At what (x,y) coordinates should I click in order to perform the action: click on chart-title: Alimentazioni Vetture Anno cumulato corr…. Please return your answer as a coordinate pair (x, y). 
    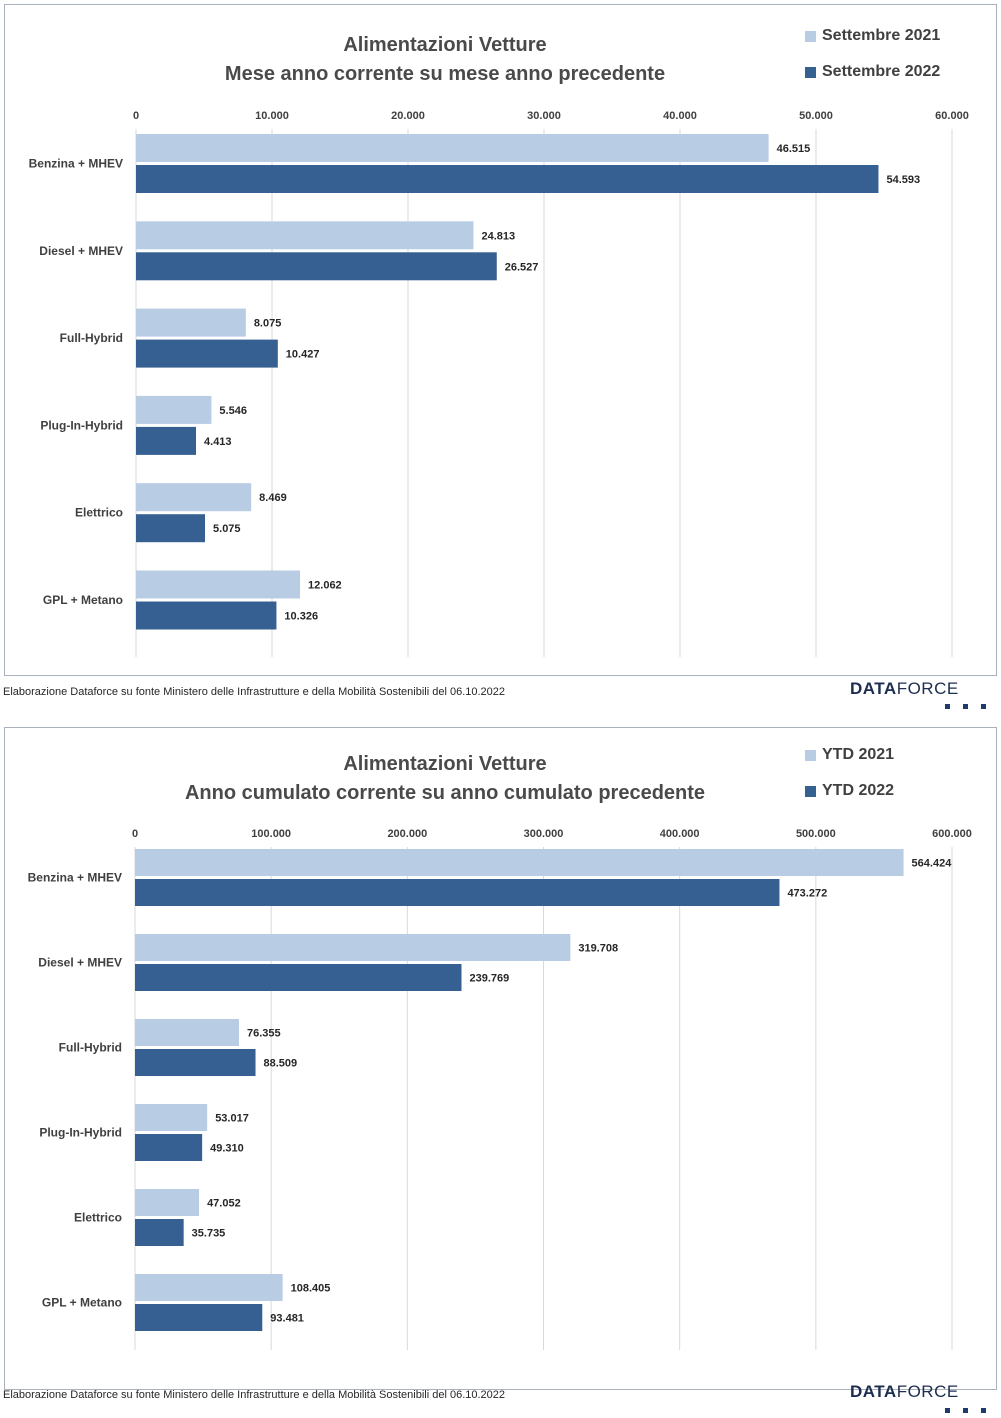
    Looking at the image, I should click on (445, 779).